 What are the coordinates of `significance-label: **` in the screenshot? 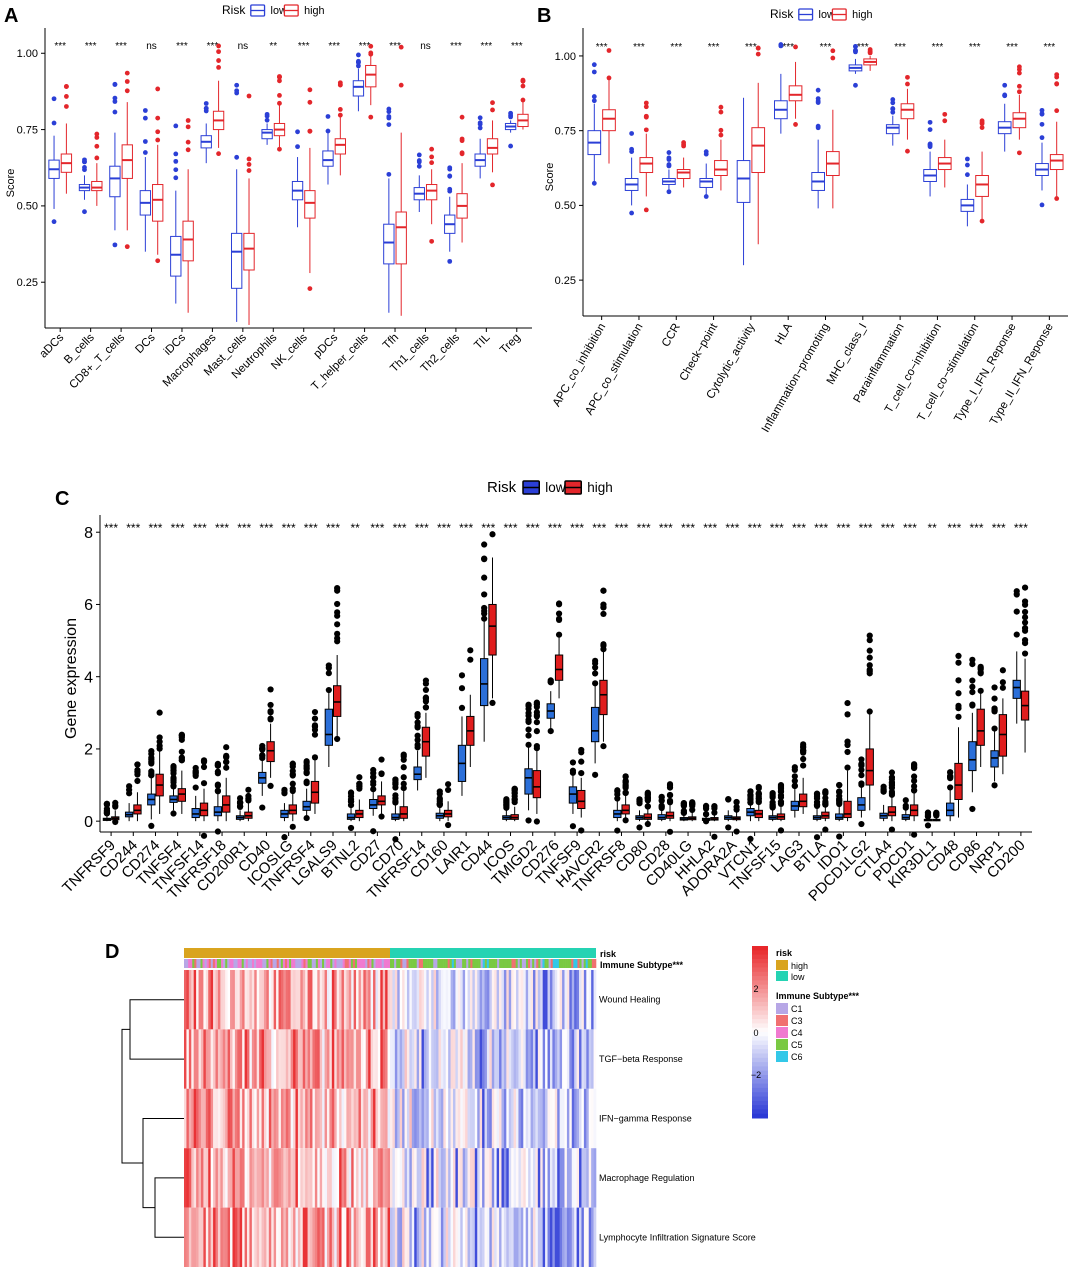 It's located at (356, 528).